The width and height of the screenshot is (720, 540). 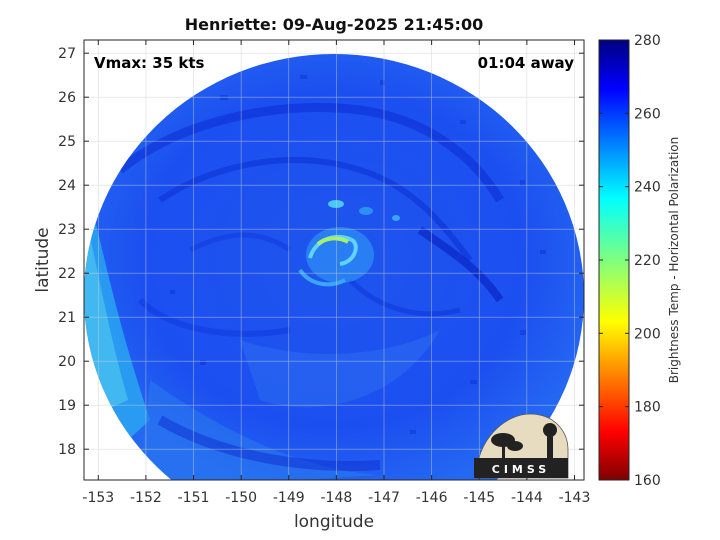 I want to click on x-tick-label: -150, so click(x=241, y=498).